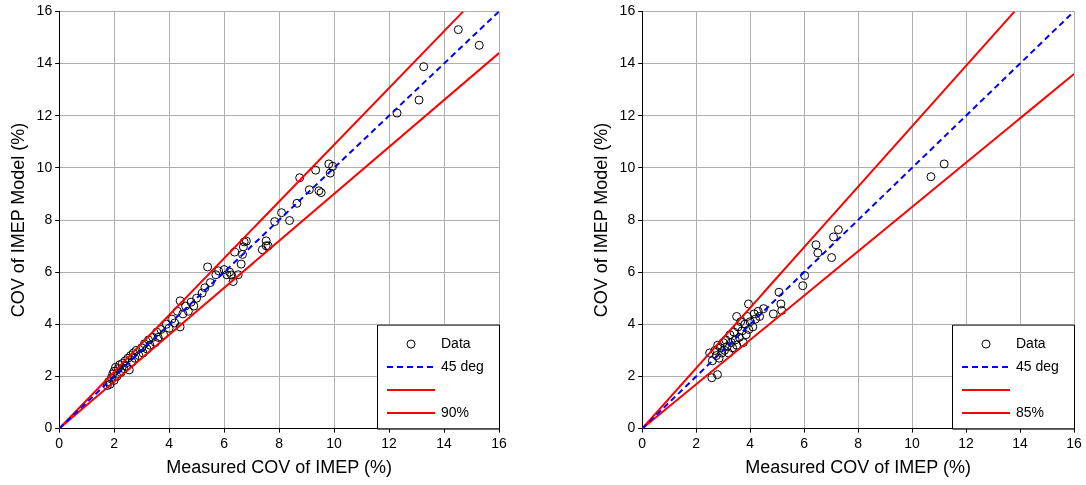 The image size is (1086, 485). Describe the element at coordinates (1030, 411) in the screenshot. I see `legend-label: 85%` at that location.